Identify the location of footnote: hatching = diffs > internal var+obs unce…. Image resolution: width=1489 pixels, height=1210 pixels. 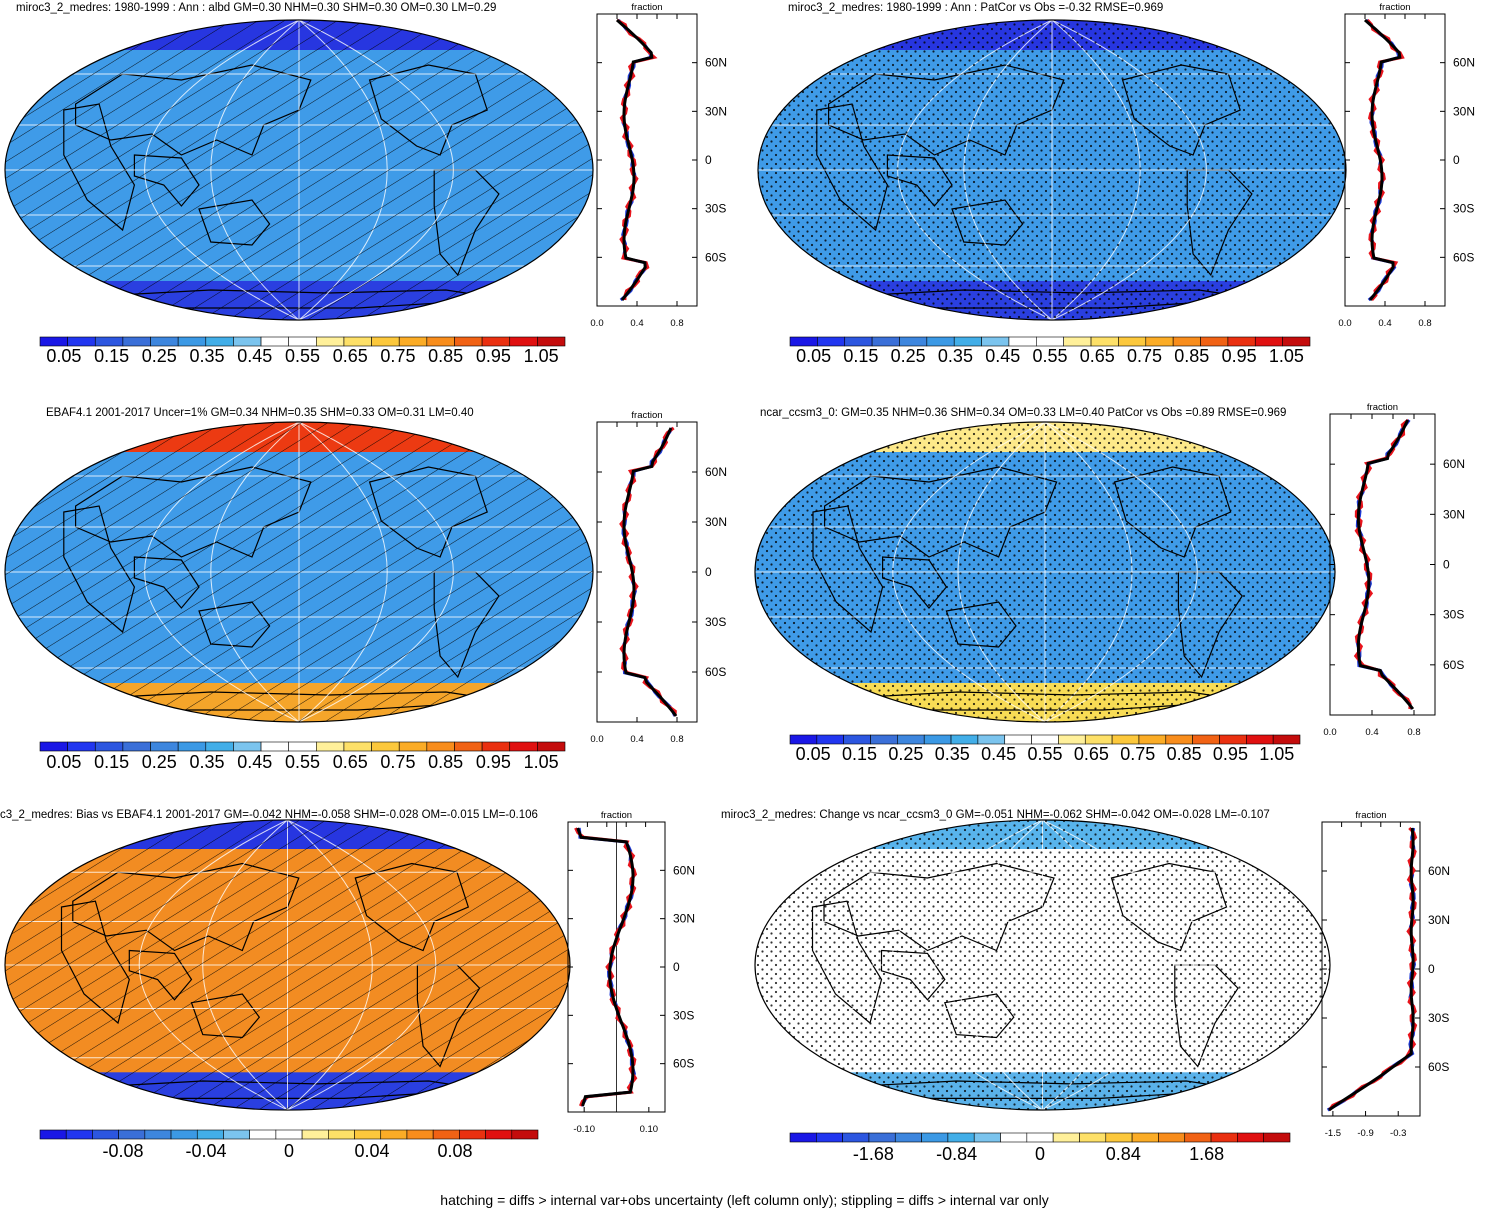
(744, 1200).